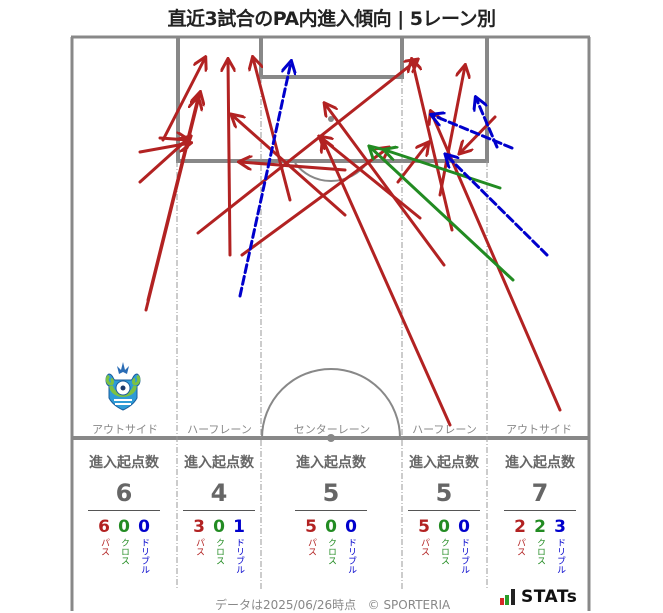  I want to click on stats-total: 4, so click(219, 493).